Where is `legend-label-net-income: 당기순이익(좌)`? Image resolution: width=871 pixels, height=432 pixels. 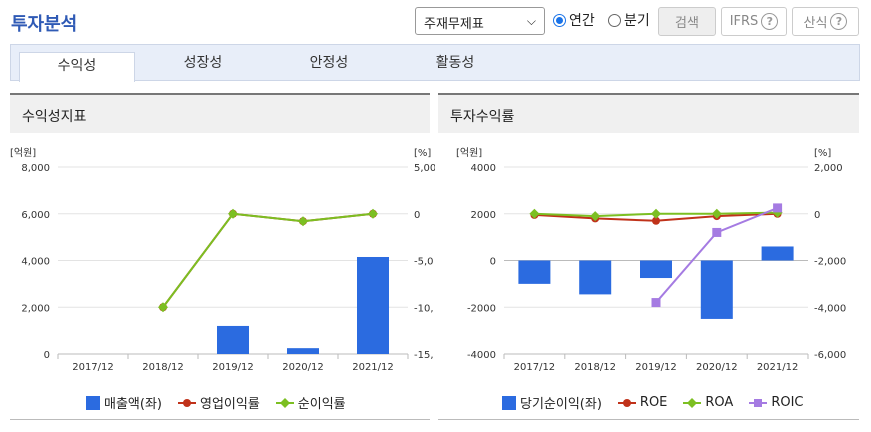
legend-label-net-income: 당기순이익(좌) is located at coordinates (561, 404).